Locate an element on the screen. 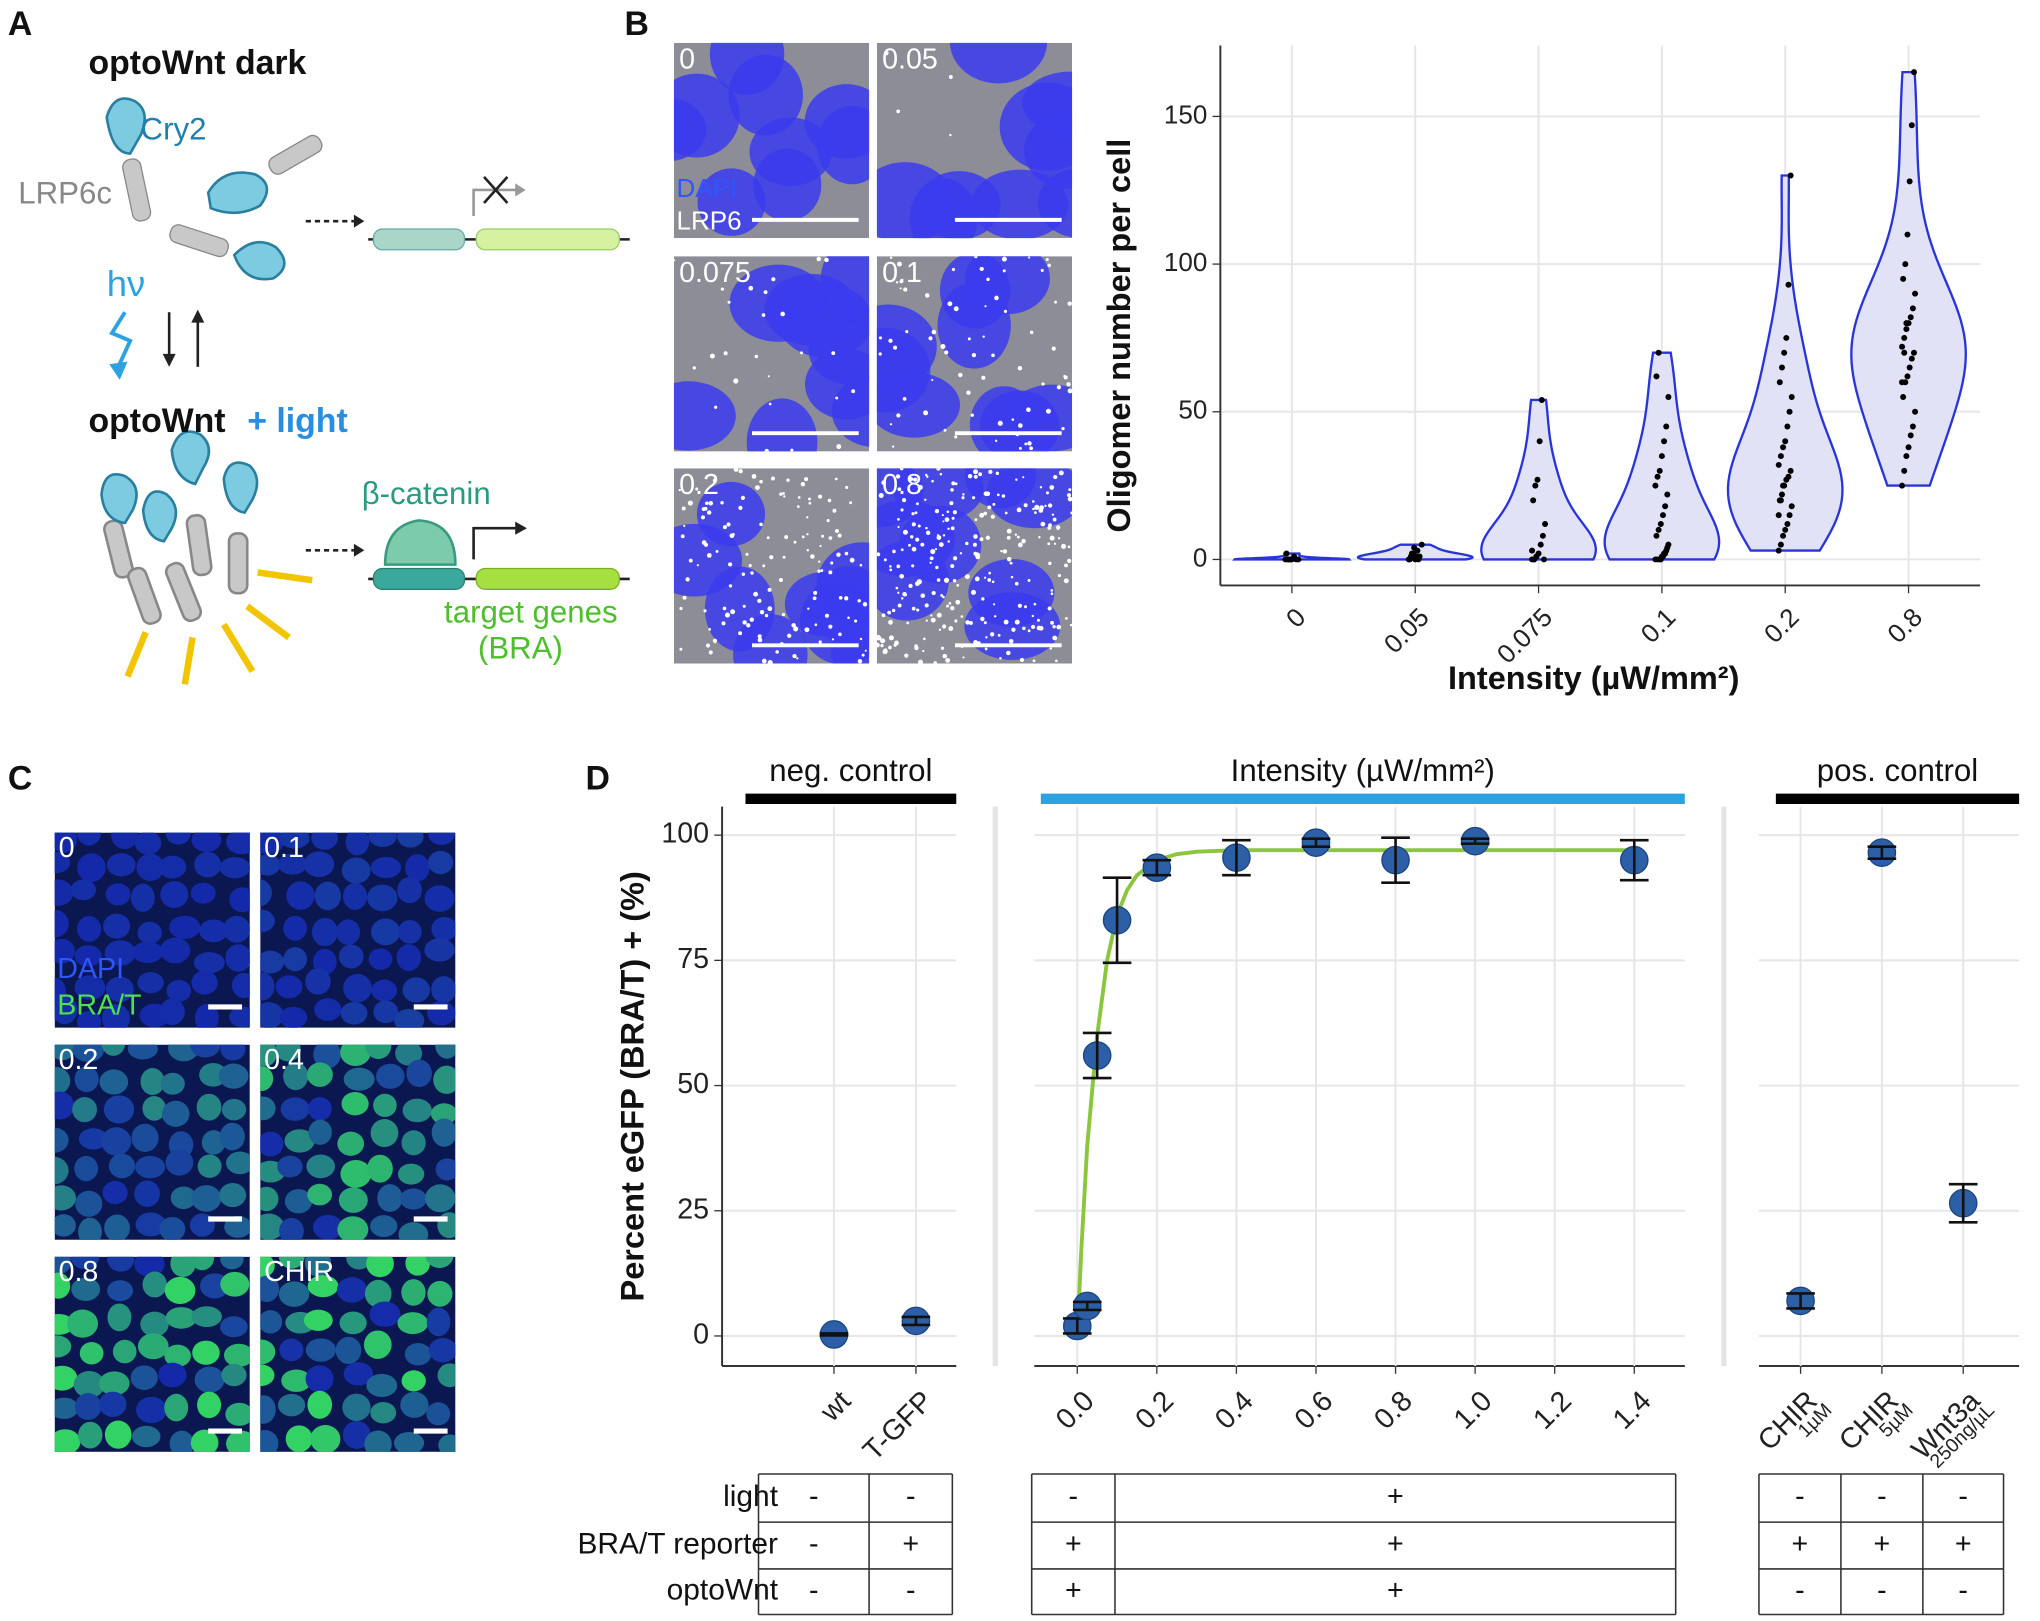 Image resolution: width=2040 pixels, height=1621 pixels. table-cell: - is located at coordinates (1074, 1497).